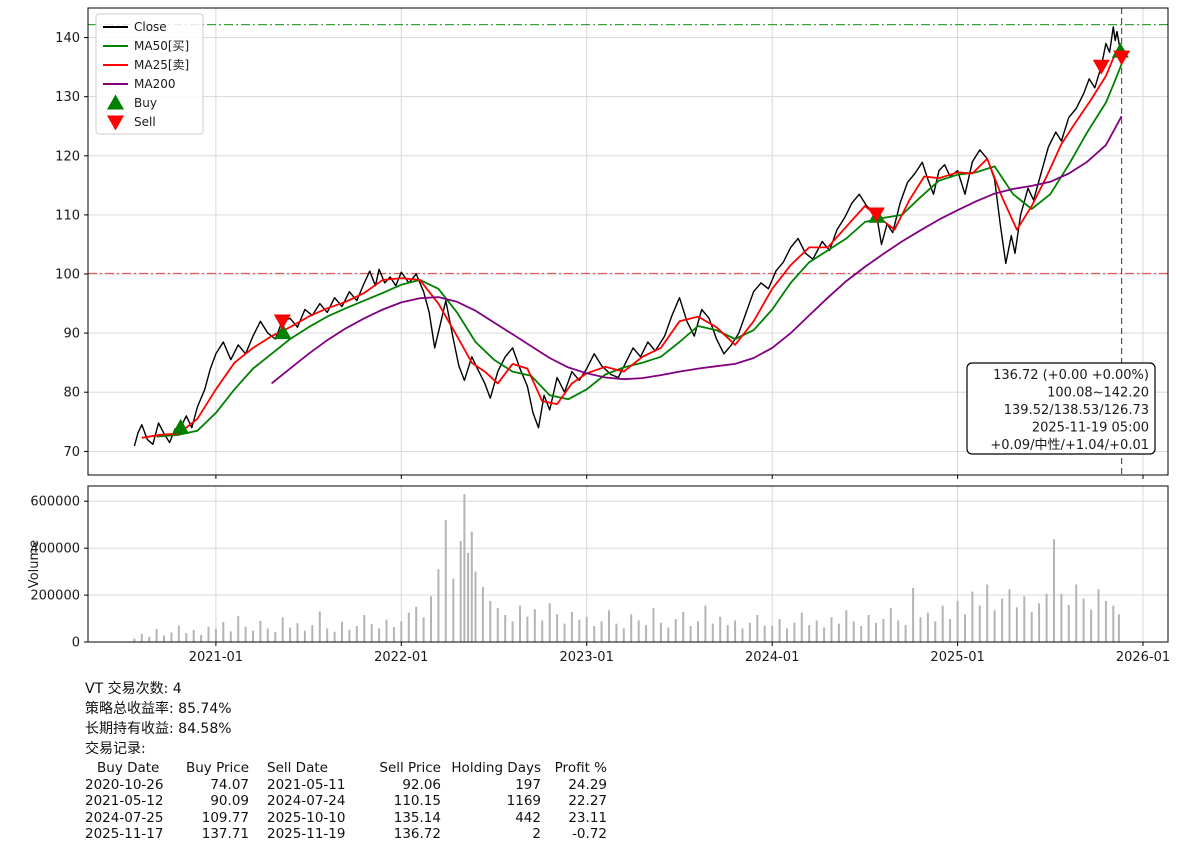  I want to click on price-tick-label: 120, so click(67, 156).